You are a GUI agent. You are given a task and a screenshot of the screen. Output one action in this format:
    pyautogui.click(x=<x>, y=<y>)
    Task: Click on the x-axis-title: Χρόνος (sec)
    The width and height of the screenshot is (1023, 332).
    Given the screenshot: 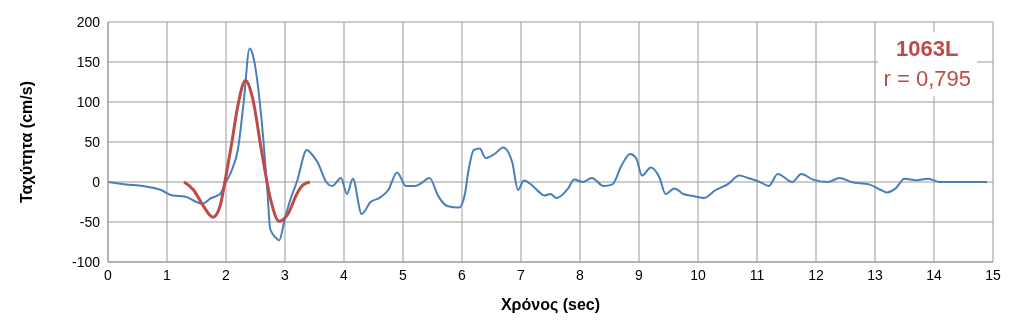 What is the action you would take?
    pyautogui.click(x=550, y=305)
    